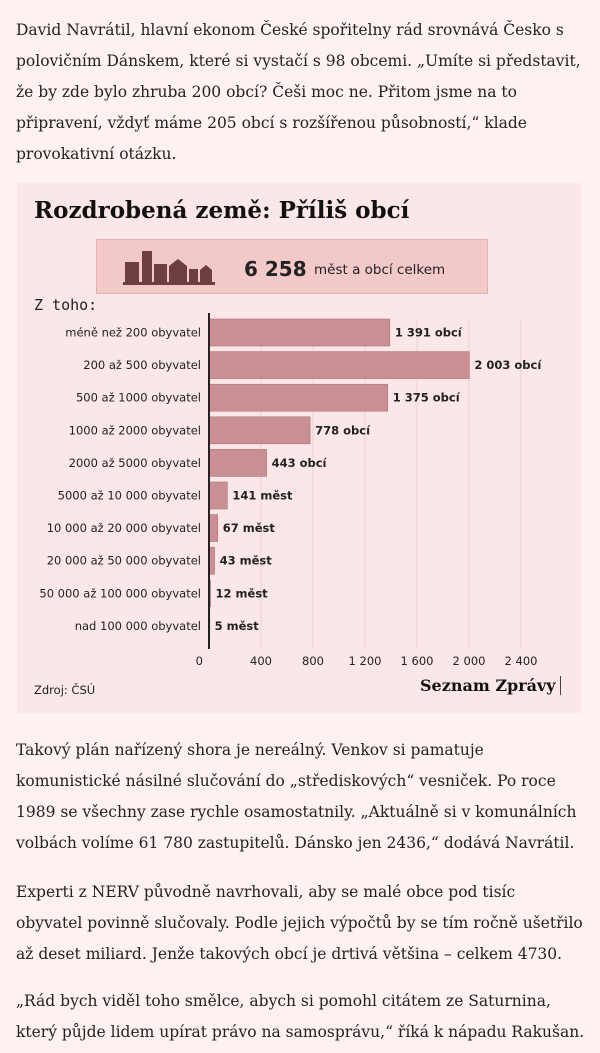 This screenshot has width=600, height=1053. I want to click on category-label: nad 100 000 obyvatel, so click(138, 626).